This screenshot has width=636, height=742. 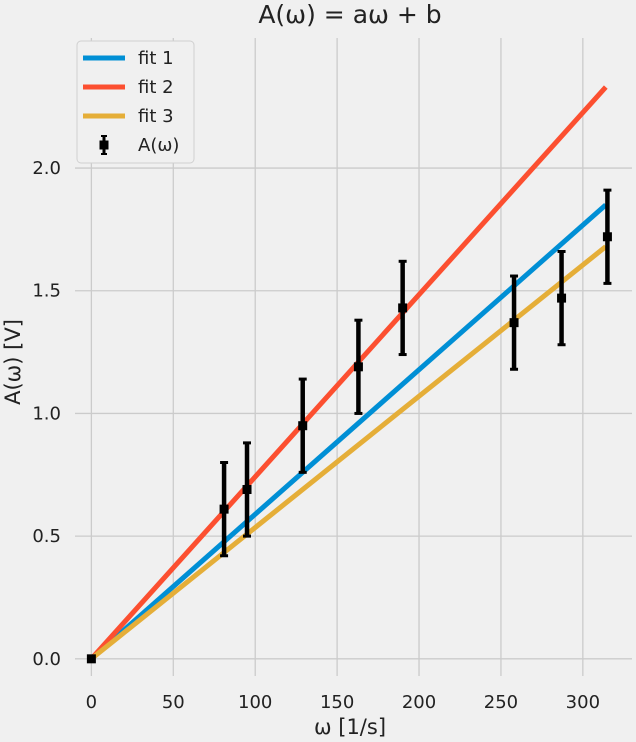 What do you see at coordinates (173, 702) in the screenshot?
I see `x-tick-label: 50` at bounding box center [173, 702].